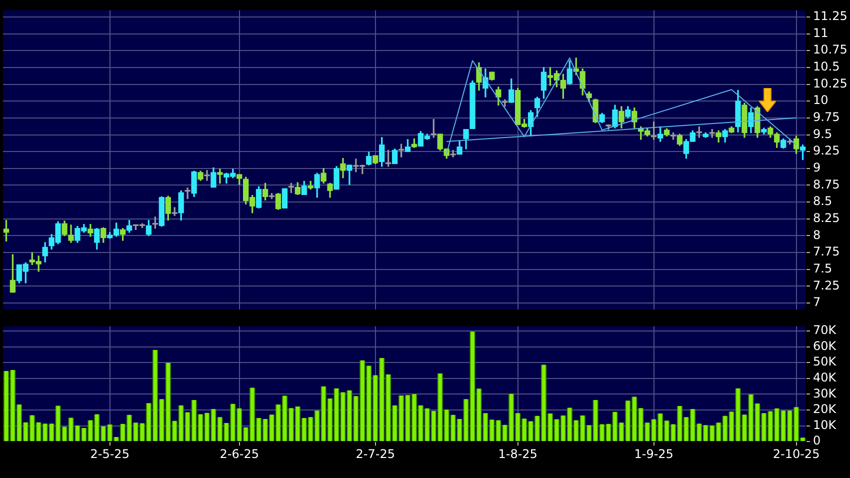 The width and height of the screenshot is (850, 478). I want to click on x-tick-label: 1-8-25, so click(518, 453).